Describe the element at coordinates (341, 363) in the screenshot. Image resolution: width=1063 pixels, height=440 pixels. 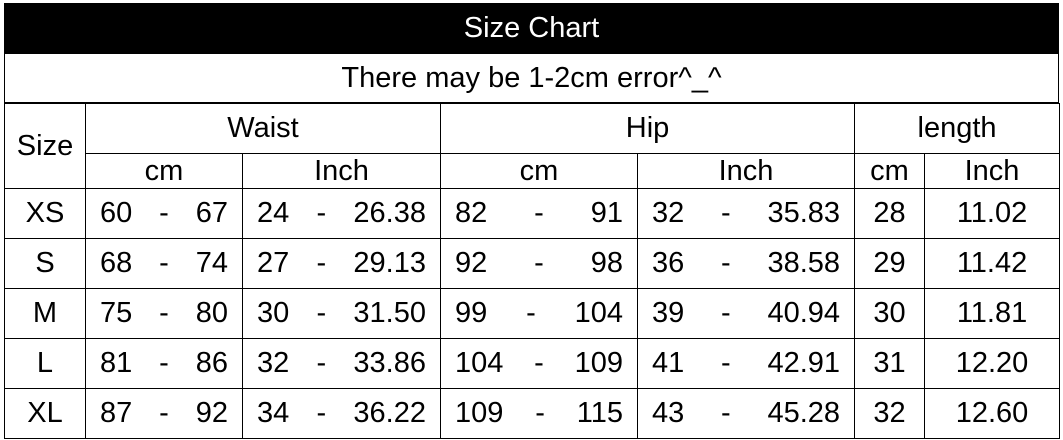
I see `cell-waist_in: 32-33.86` at that location.